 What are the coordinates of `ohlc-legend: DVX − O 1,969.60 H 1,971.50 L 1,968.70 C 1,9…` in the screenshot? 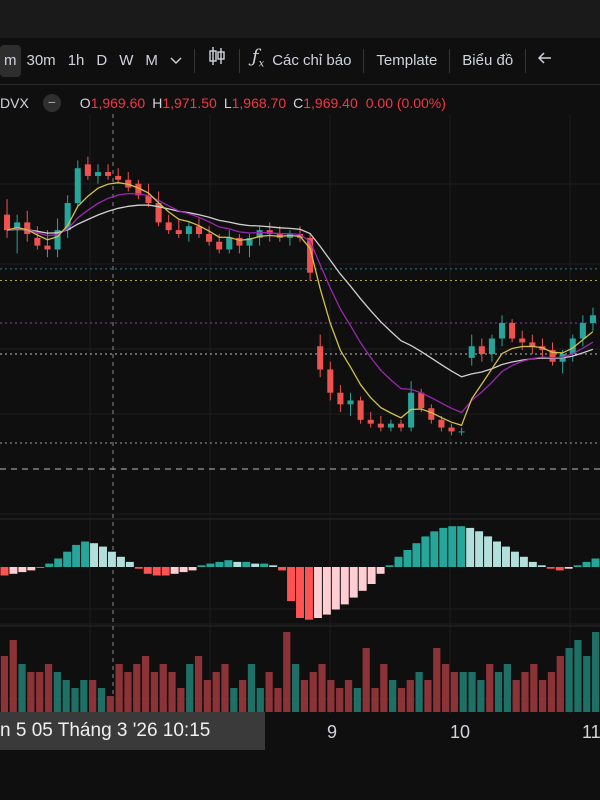 It's located at (223, 103).